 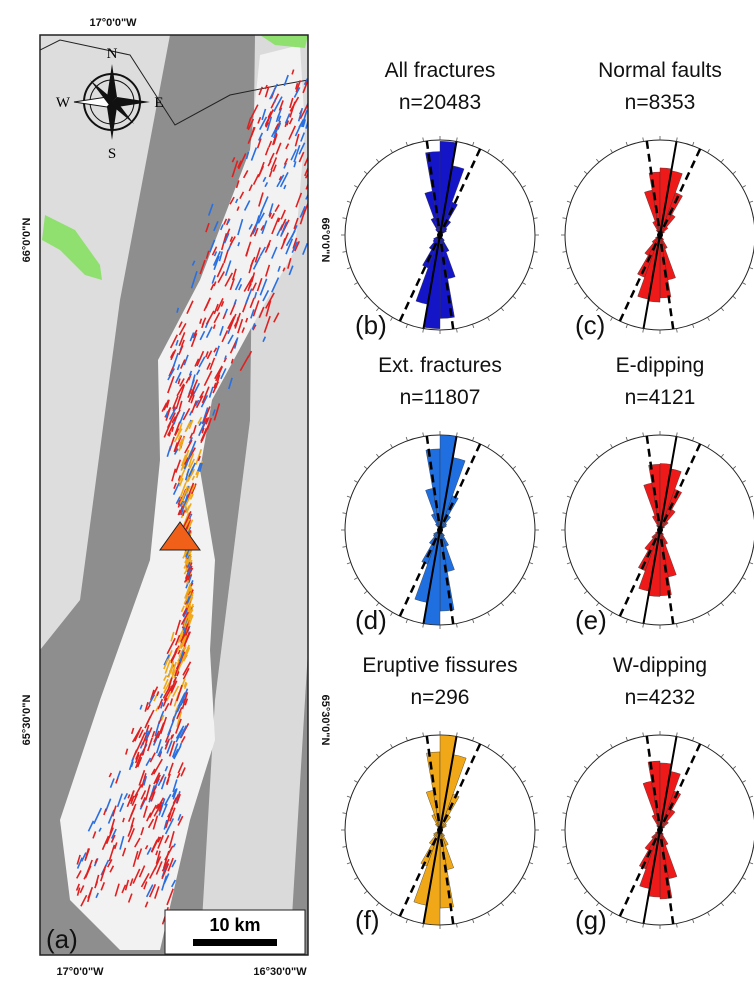 What do you see at coordinates (440, 397) in the screenshot?
I see `rose-count: n=11807` at bounding box center [440, 397].